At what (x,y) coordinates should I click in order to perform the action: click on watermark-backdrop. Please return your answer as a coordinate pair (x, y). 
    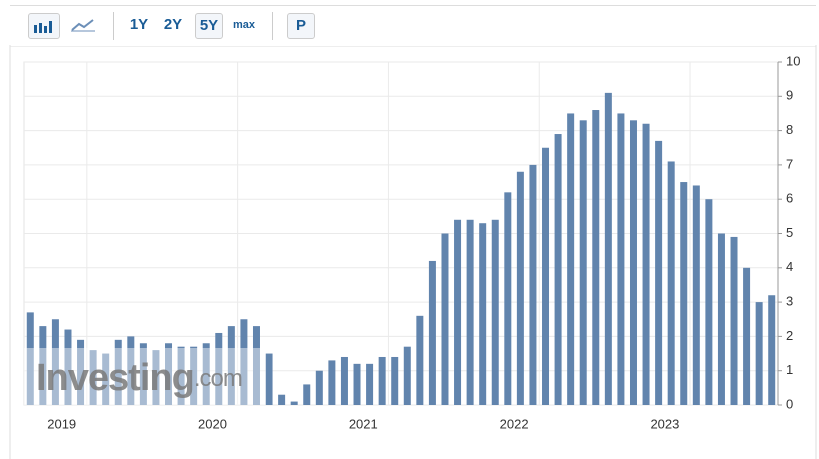
    Looking at the image, I should click on (145, 376).